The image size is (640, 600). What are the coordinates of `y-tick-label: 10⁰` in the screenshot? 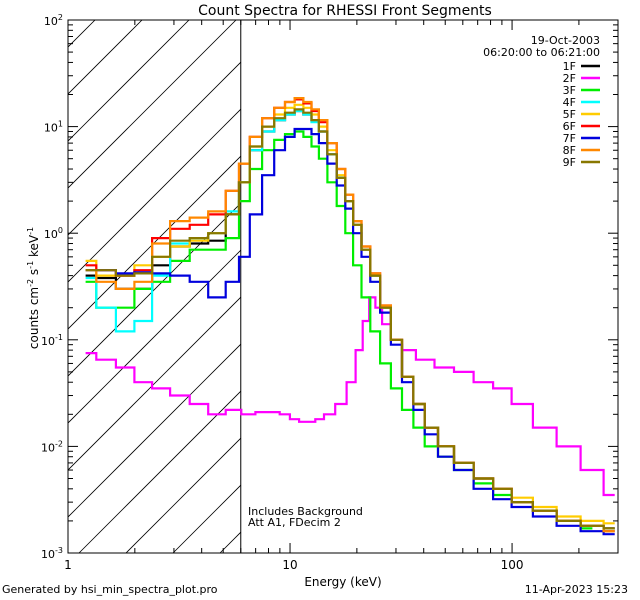 It's located at (53, 233).